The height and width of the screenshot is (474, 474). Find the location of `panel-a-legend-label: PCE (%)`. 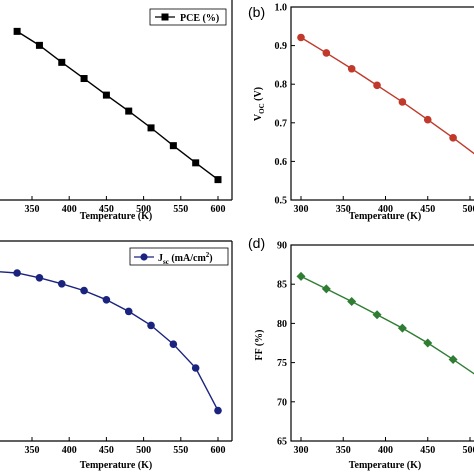

panel-a-legend-label: PCE (%) is located at coordinates (199, 18).